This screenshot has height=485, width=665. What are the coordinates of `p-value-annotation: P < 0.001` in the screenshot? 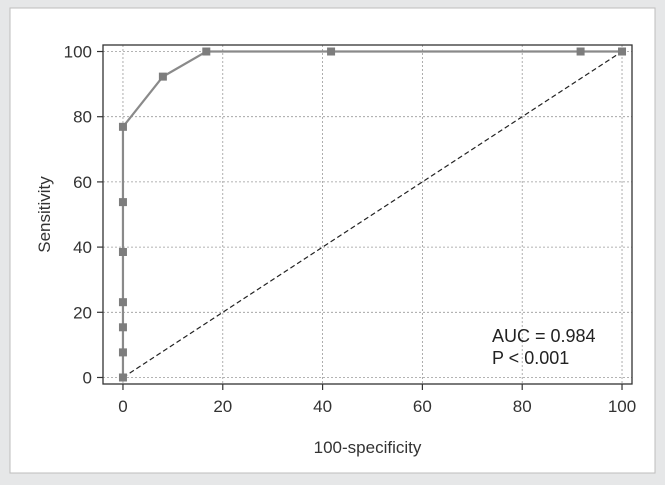 It's located at (530, 358).